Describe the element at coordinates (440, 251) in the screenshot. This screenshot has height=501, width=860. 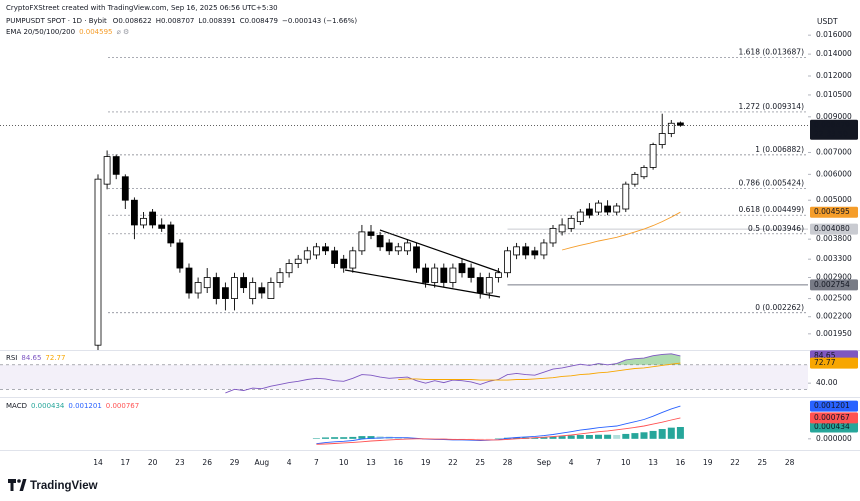
I see `trendline` at that location.